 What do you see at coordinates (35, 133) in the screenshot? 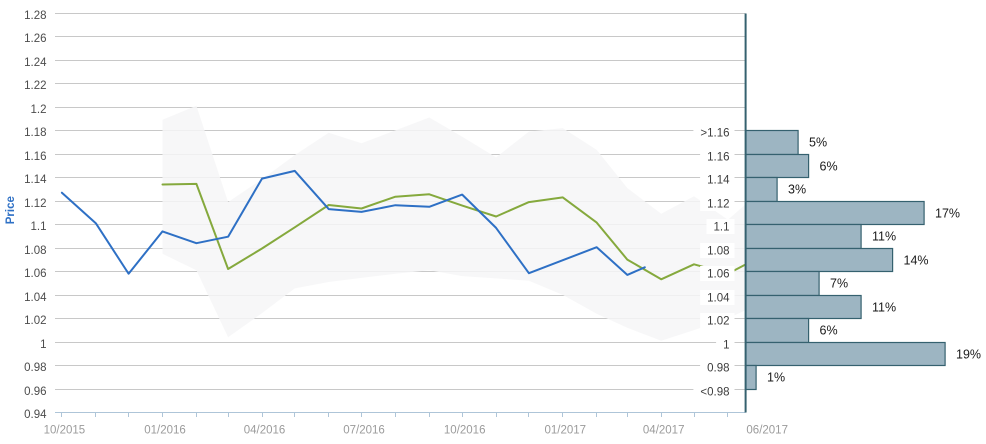
I see `svg-text: 1.18` at bounding box center [35, 133].